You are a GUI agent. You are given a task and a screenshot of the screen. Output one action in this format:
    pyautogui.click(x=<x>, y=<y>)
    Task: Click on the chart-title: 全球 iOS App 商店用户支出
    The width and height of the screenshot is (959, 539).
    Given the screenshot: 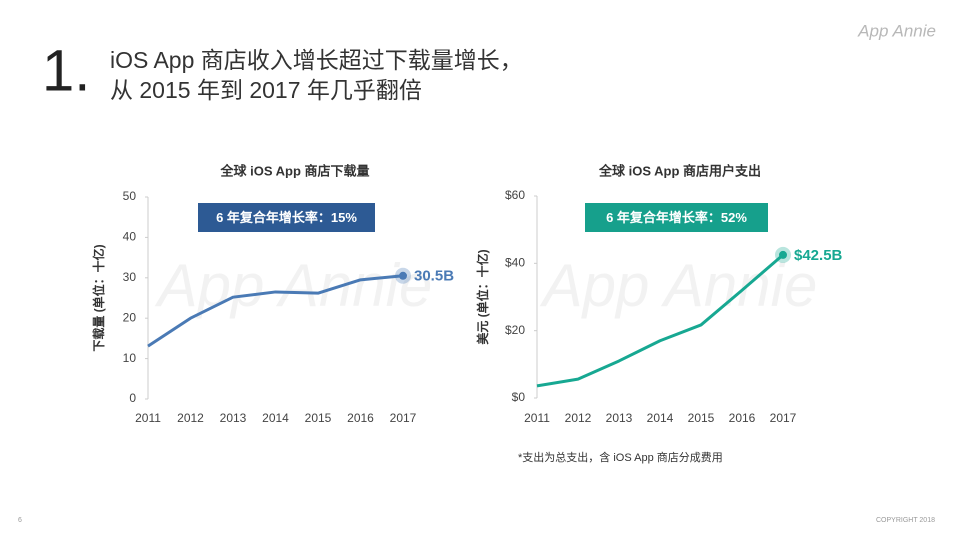 What is the action you would take?
    pyautogui.click(x=679, y=170)
    